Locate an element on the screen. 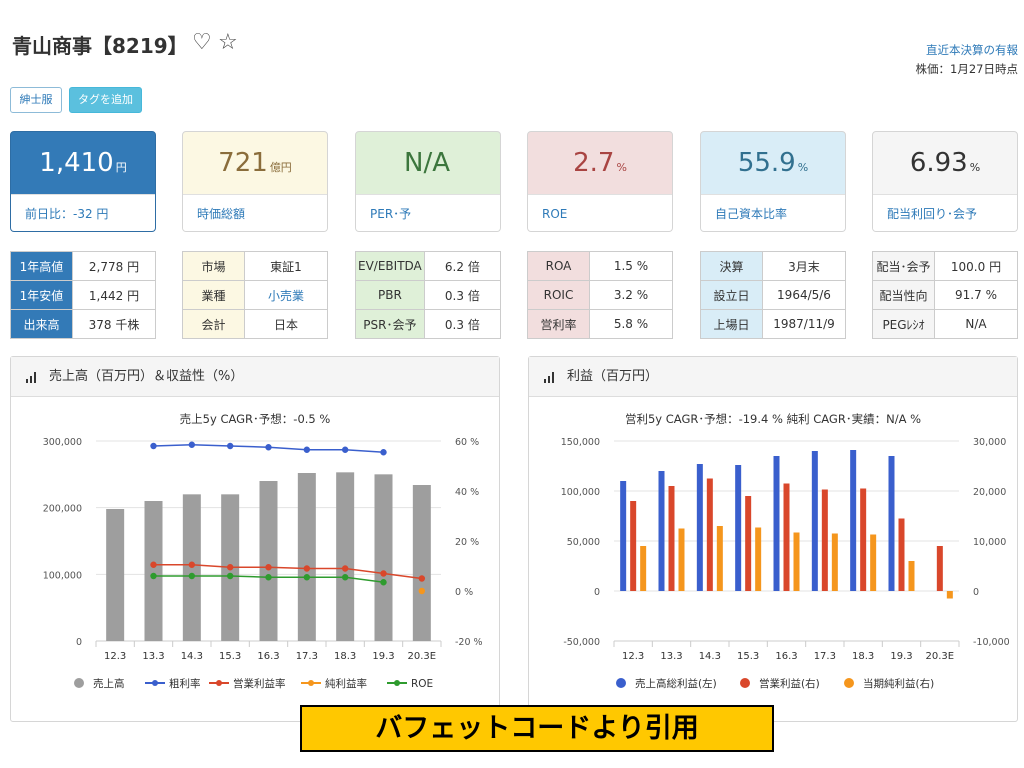 This screenshot has height=768, width=1024. star-icon: ☆ is located at coordinates (228, 42).